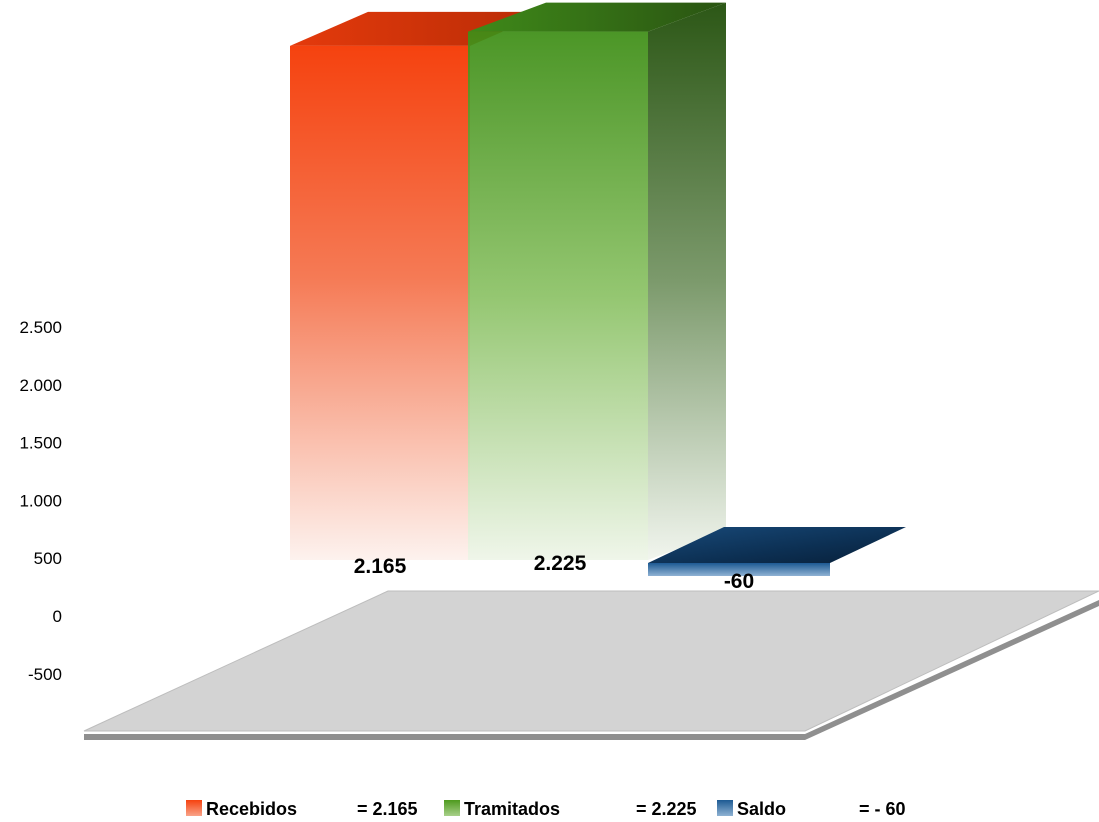 This screenshot has height=822, width=1099. What do you see at coordinates (40, 443) in the screenshot?
I see `y-tick-label: 1.500` at bounding box center [40, 443].